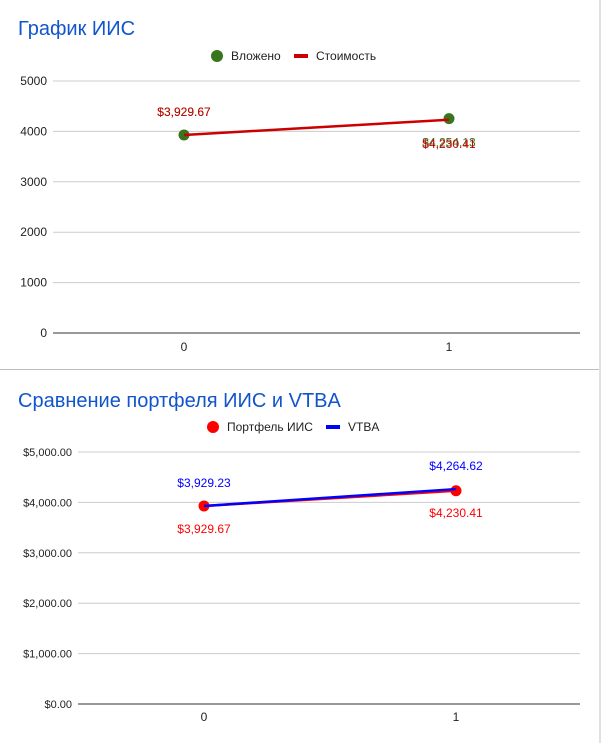  I want to click on y-tick-label: $1,000.00, so click(47, 655).